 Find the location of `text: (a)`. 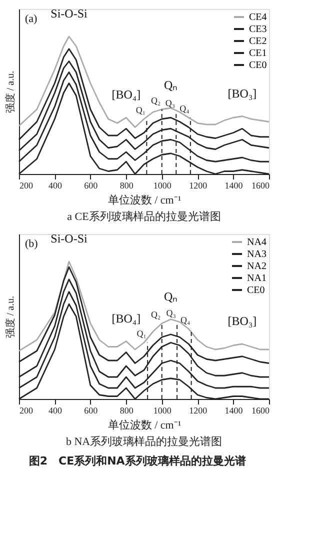

text: (a) is located at coordinates (31, 19).